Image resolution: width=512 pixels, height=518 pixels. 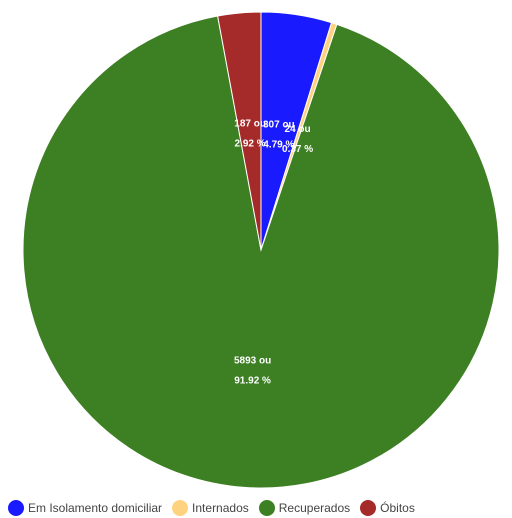 I want to click on slice-label-internados: 24 ou 0.37 %, so click(x=297, y=139).